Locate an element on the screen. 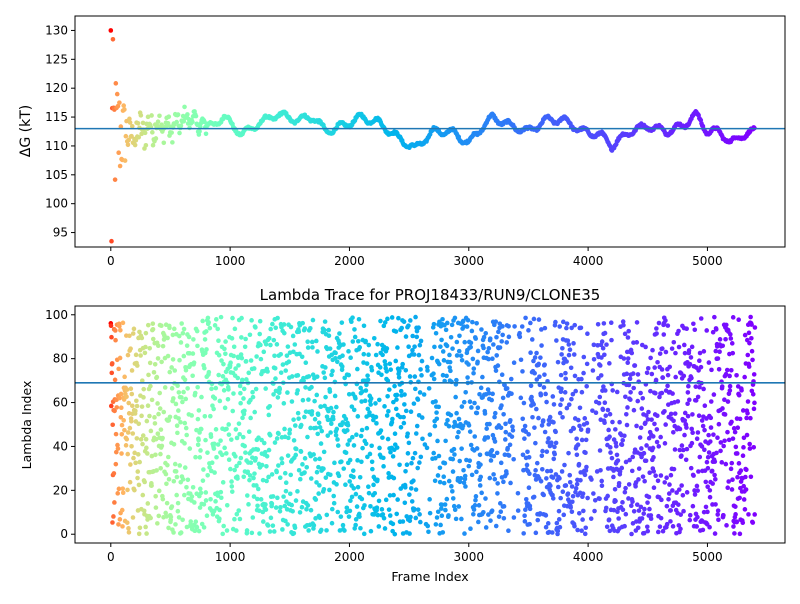 This screenshot has width=800, height=604. y-tick-label: 120 is located at coordinates (56, 88).